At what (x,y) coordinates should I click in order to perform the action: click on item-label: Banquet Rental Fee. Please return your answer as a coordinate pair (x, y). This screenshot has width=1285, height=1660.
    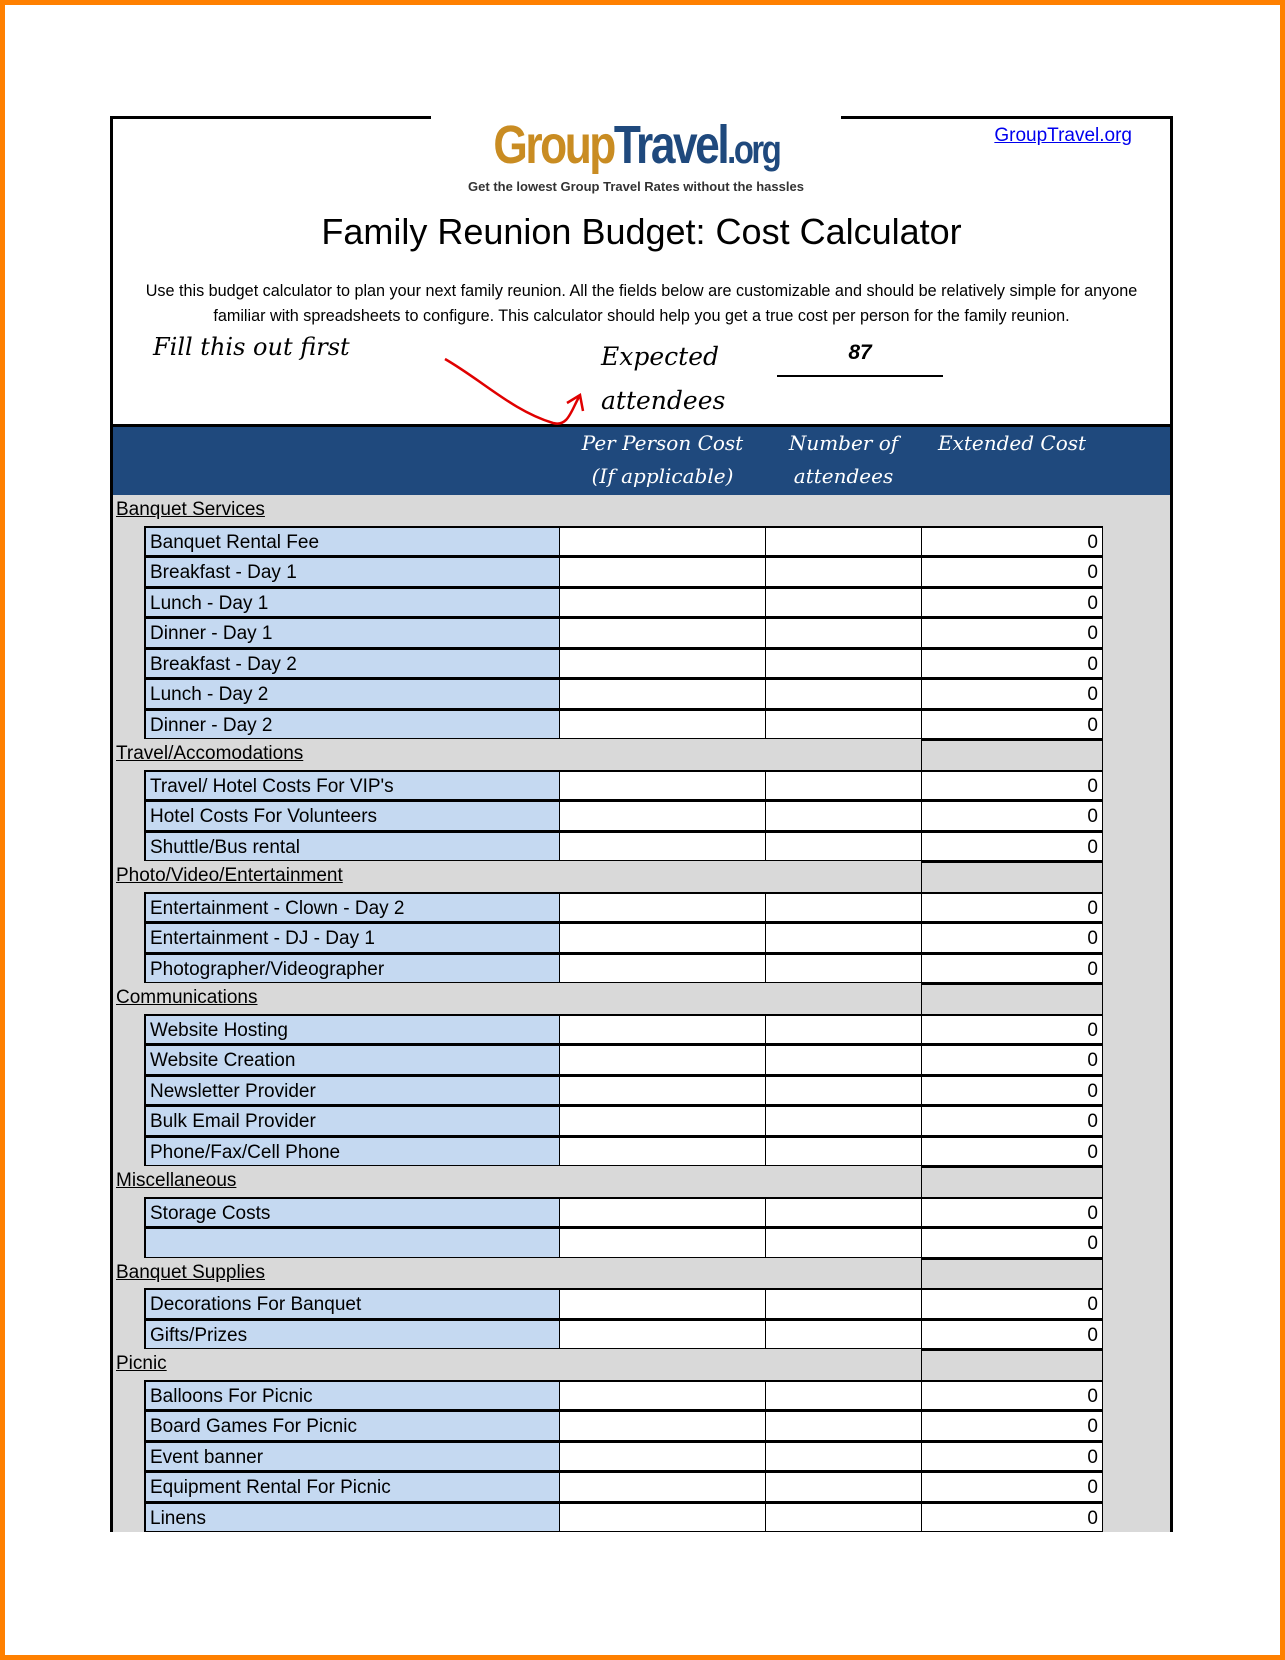
    Looking at the image, I should click on (352, 540).